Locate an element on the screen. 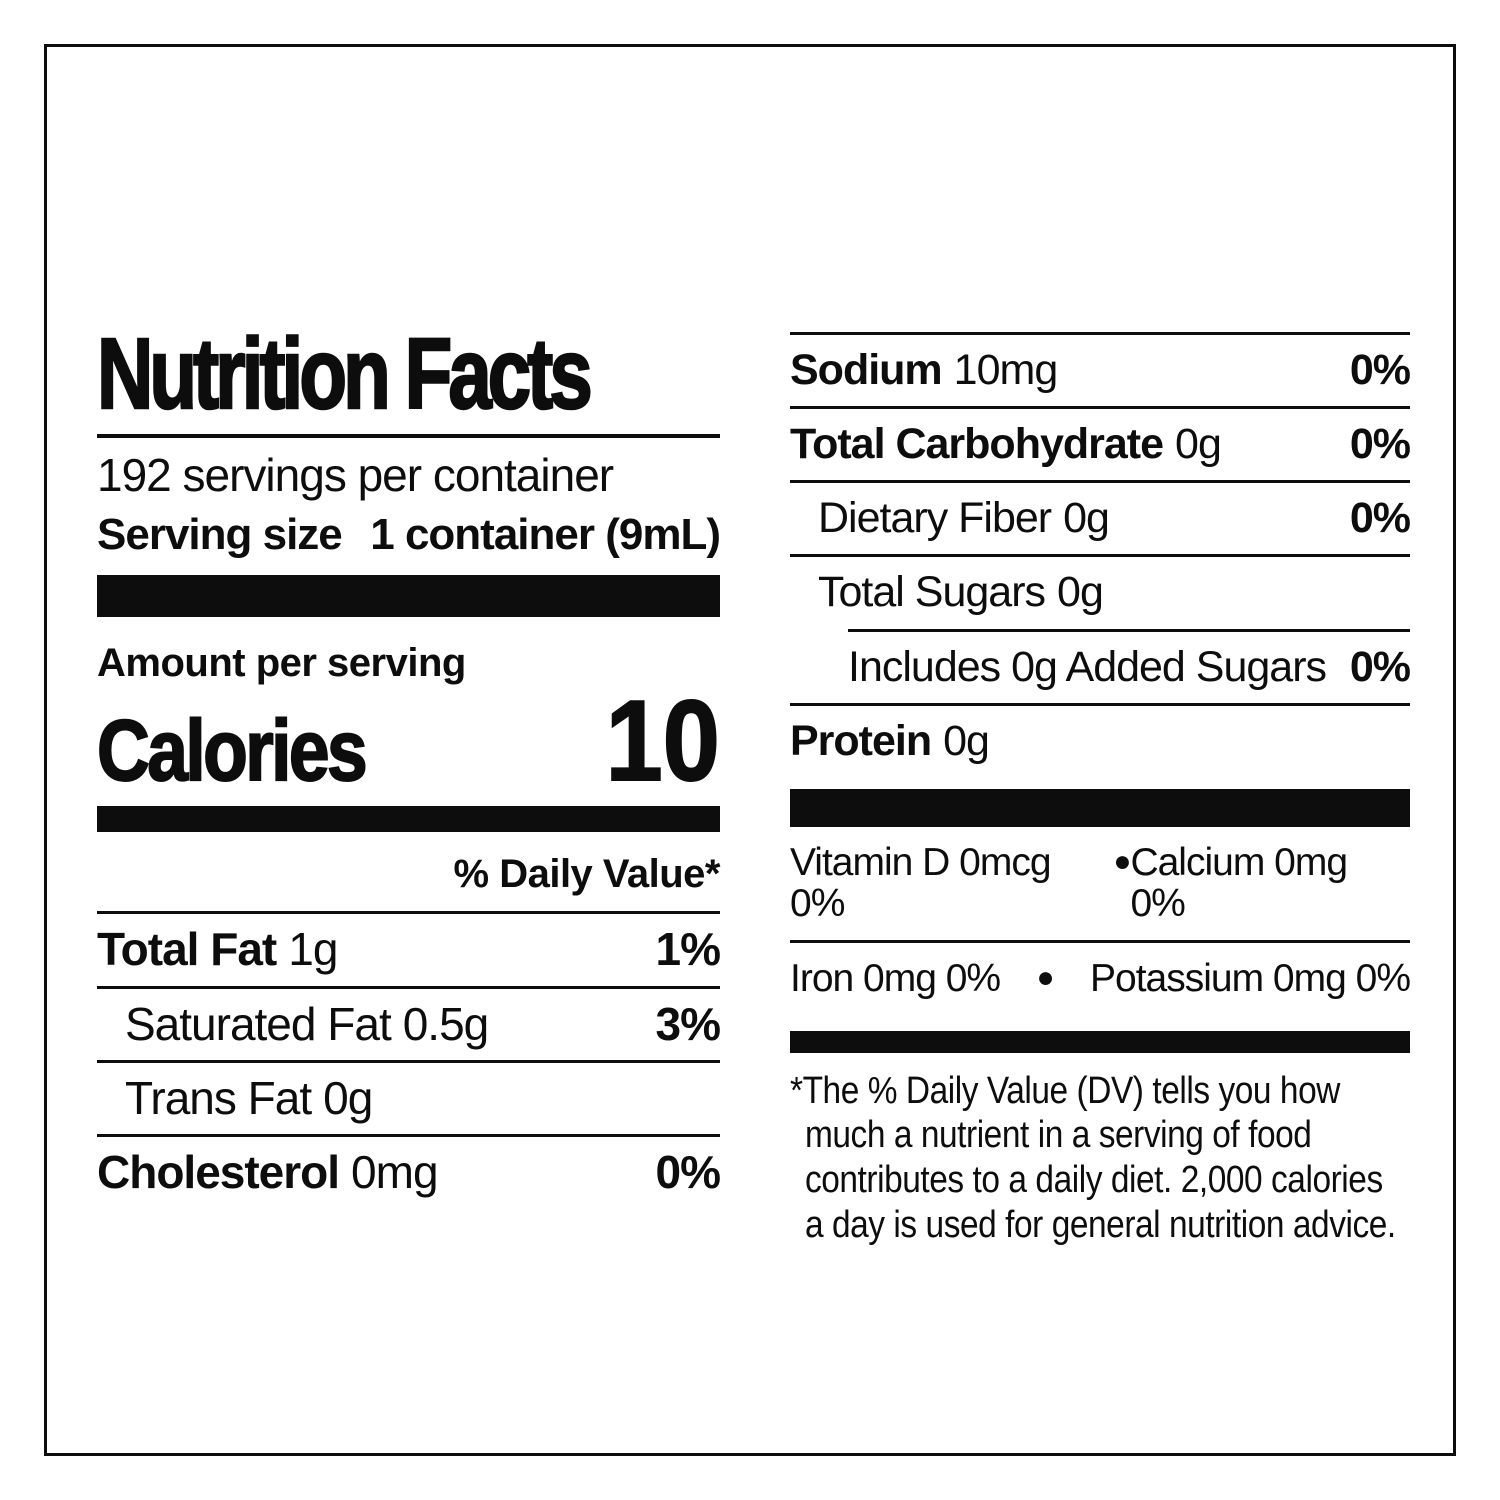  calories-label: Calories is located at coordinates (232, 750).